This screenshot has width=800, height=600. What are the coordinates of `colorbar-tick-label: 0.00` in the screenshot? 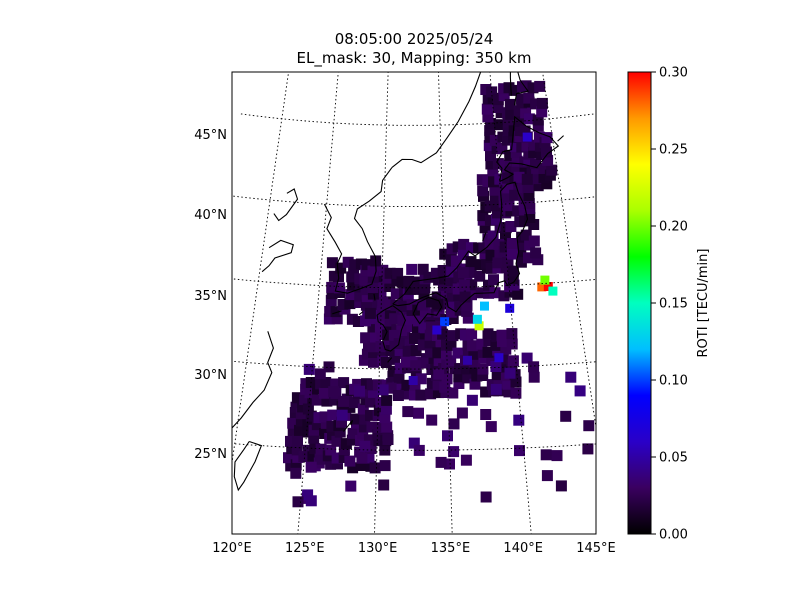 It's located at (673, 535).